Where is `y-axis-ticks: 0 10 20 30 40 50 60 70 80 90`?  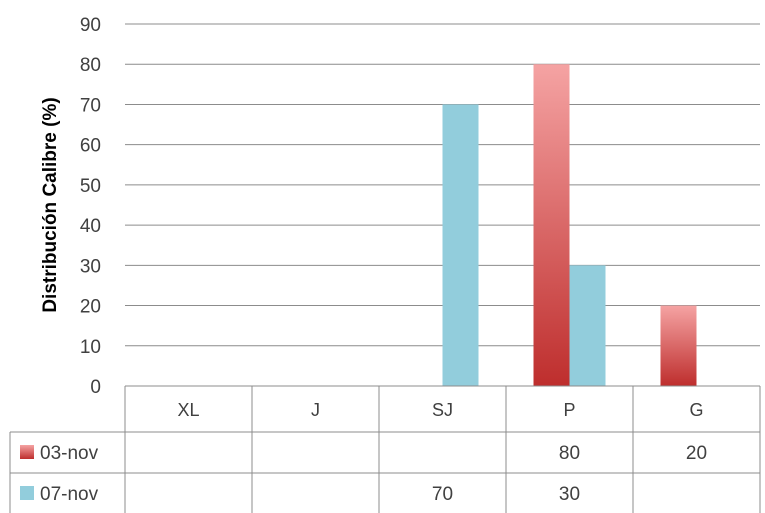 y-axis-ticks: 0 10 20 30 40 50 60 70 80 90 is located at coordinates (90, 206).